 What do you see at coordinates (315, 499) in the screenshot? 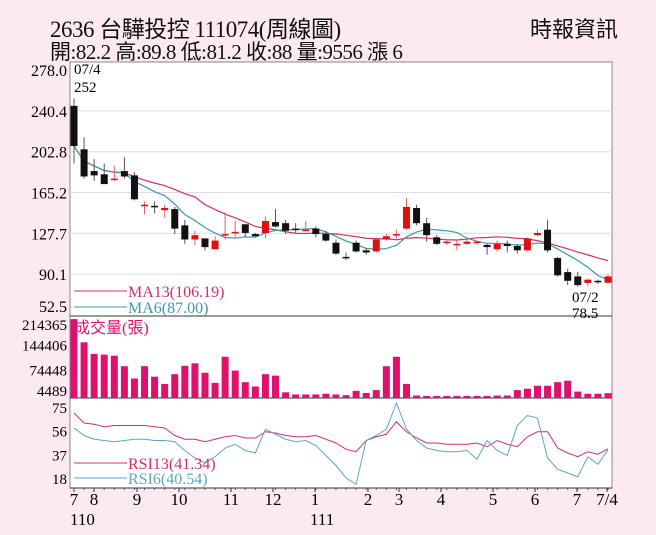
I see `x-tick-label: 1` at bounding box center [315, 499].